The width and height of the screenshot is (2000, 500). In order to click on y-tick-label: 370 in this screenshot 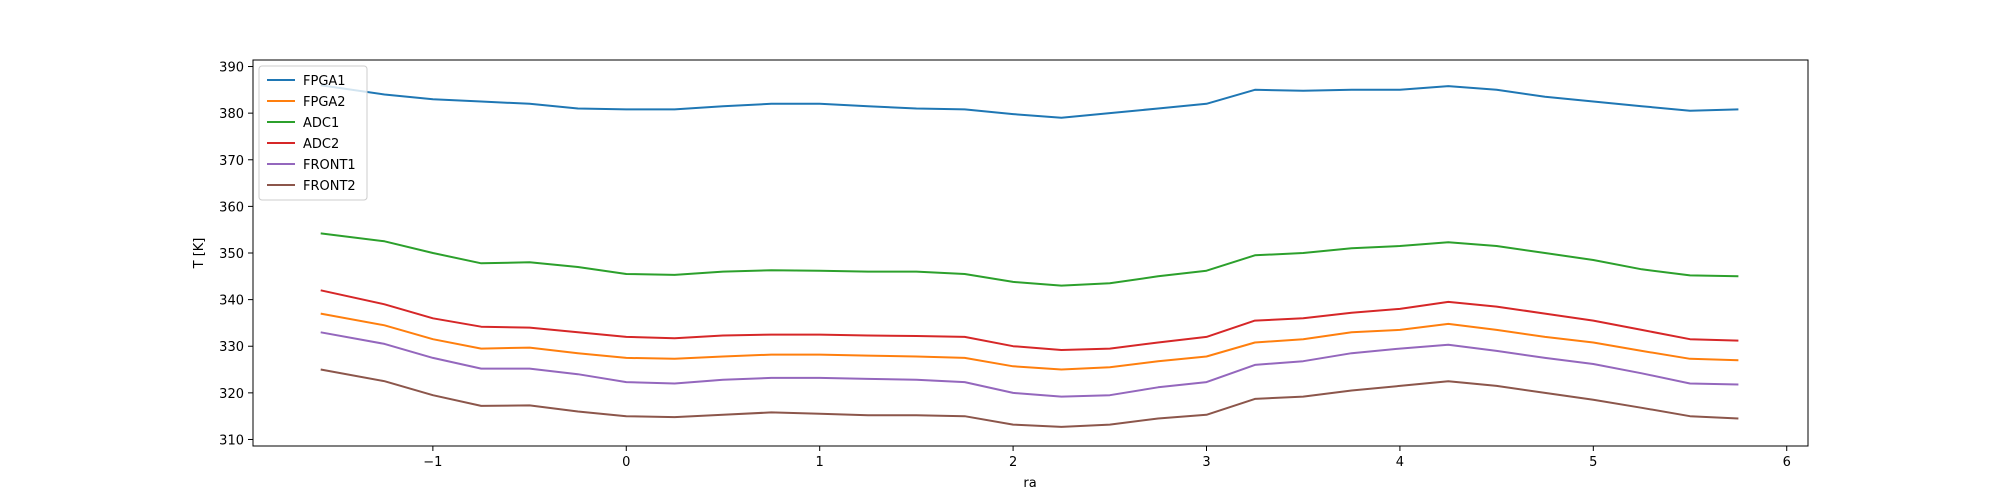, I will do `click(231, 161)`.